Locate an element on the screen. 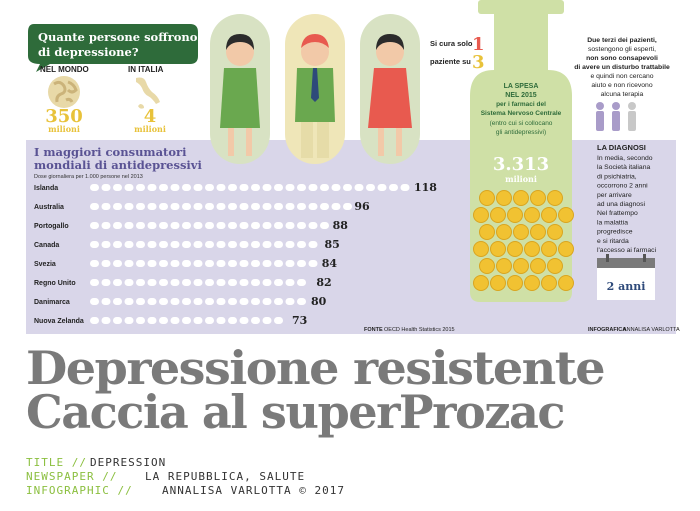 The width and height of the screenshot is (700, 511). diagnosis-line: per arrivare is located at coordinates (614, 195).